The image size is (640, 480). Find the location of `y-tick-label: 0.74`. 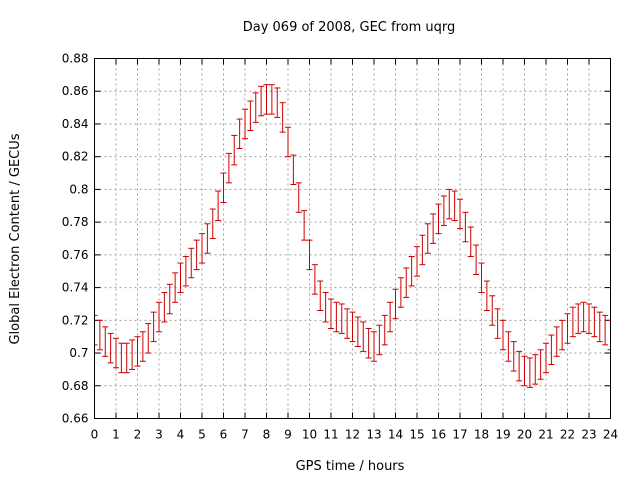

y-tick-label: 0.74 is located at coordinates (75, 288).